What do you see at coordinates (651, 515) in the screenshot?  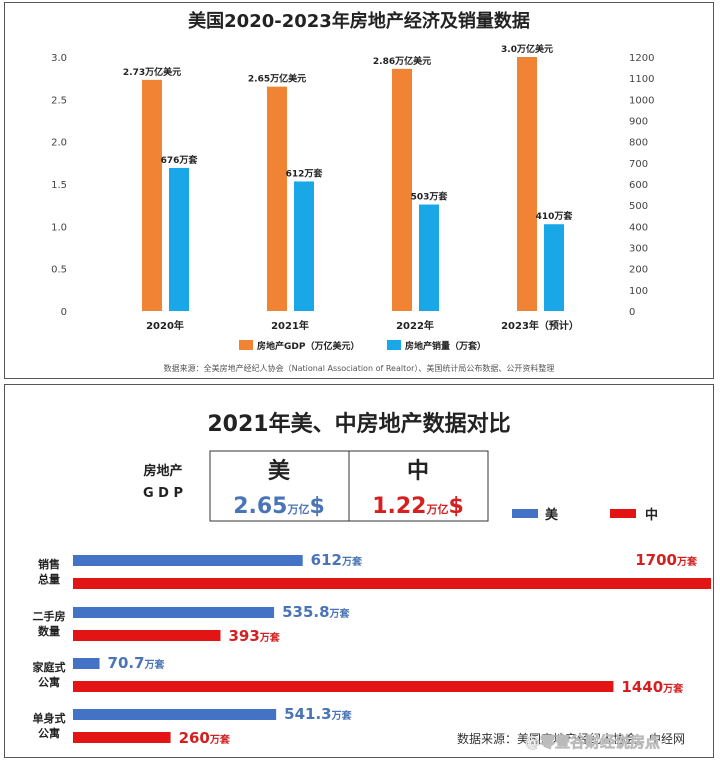 I see `legend-cn-label: 中` at bounding box center [651, 515].